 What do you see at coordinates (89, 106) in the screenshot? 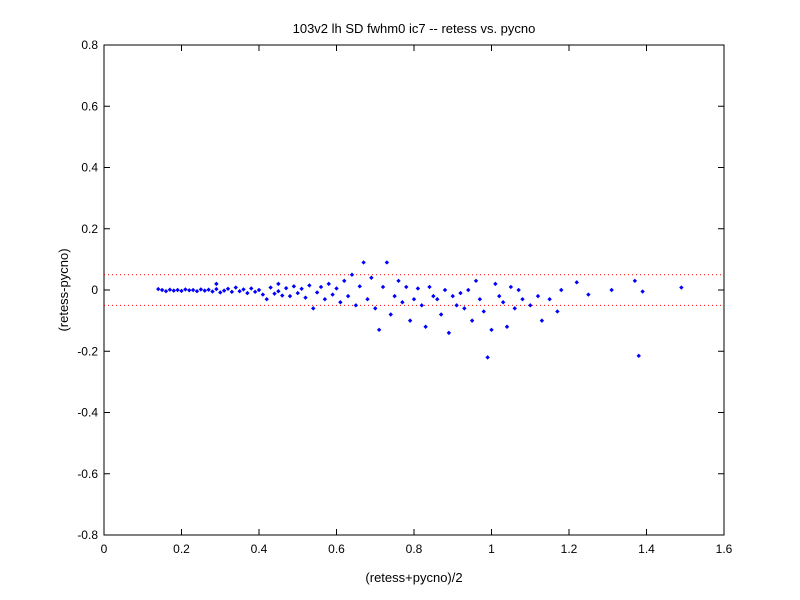
I see `y-tick-label: 0.6` at bounding box center [89, 106].